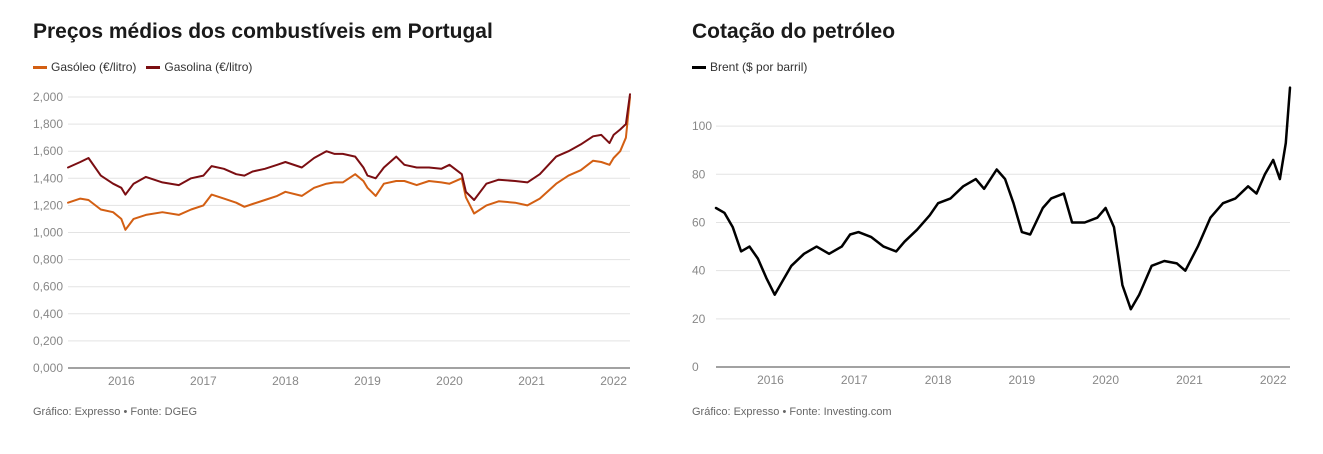 This screenshot has width=1323, height=454. I want to click on legend-label: Gasolina (€/litro), so click(208, 67).